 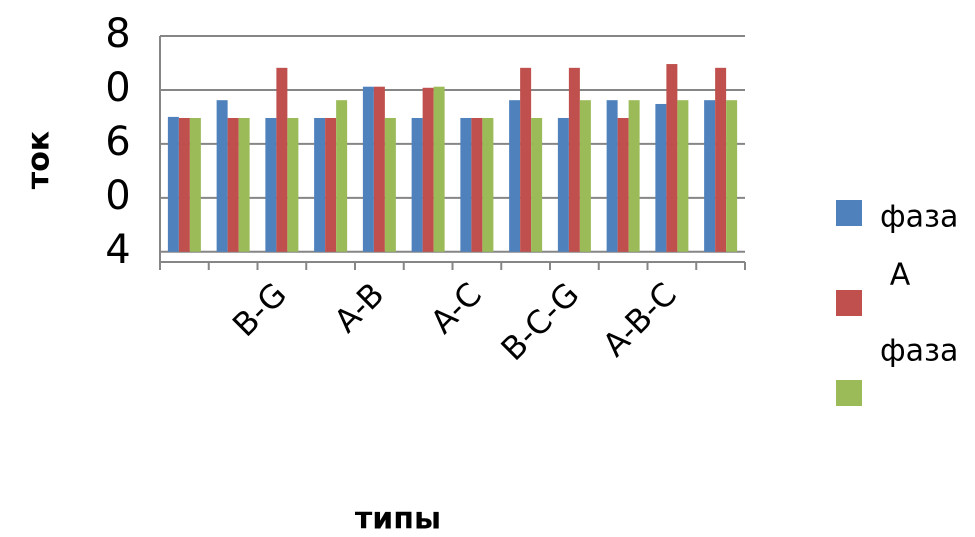 I want to click on x-tick-label: A-C, so click(x=456, y=308).